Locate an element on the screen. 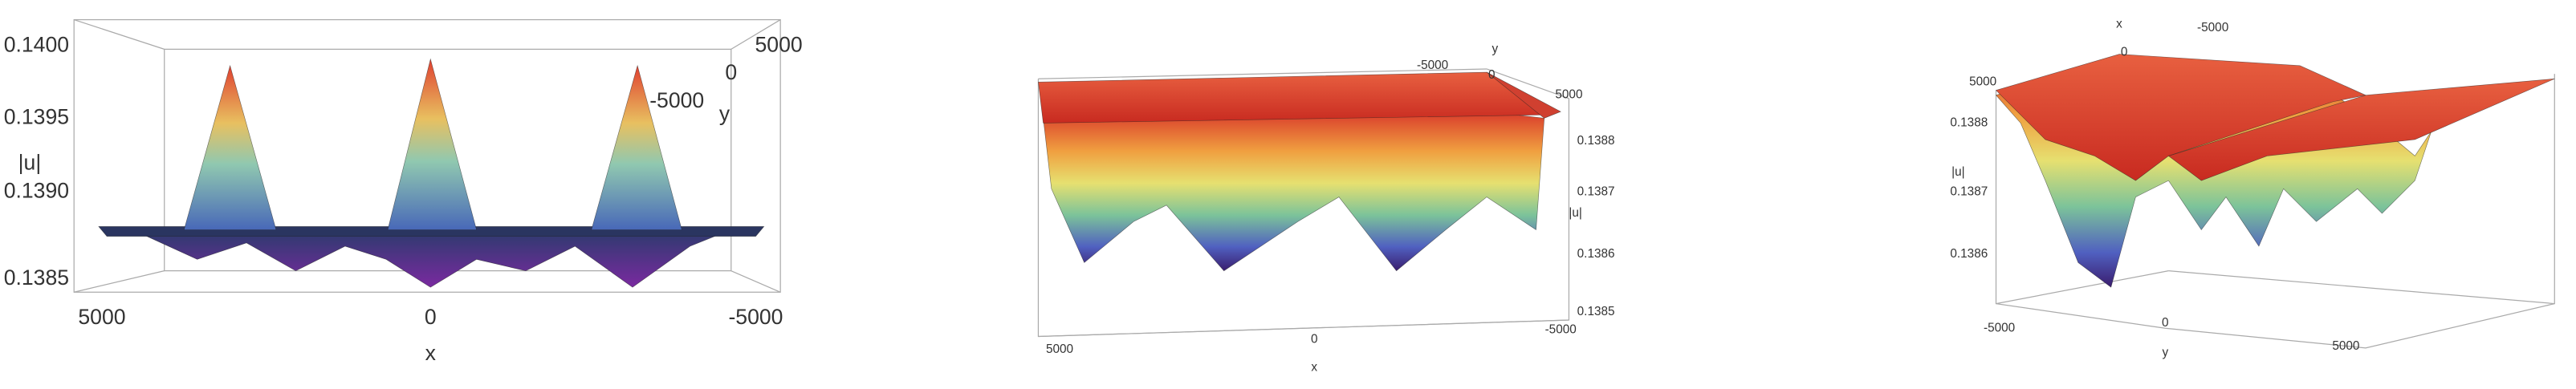 The image size is (2576, 389). z-tick-label: 0.1400 is located at coordinates (36, 44).